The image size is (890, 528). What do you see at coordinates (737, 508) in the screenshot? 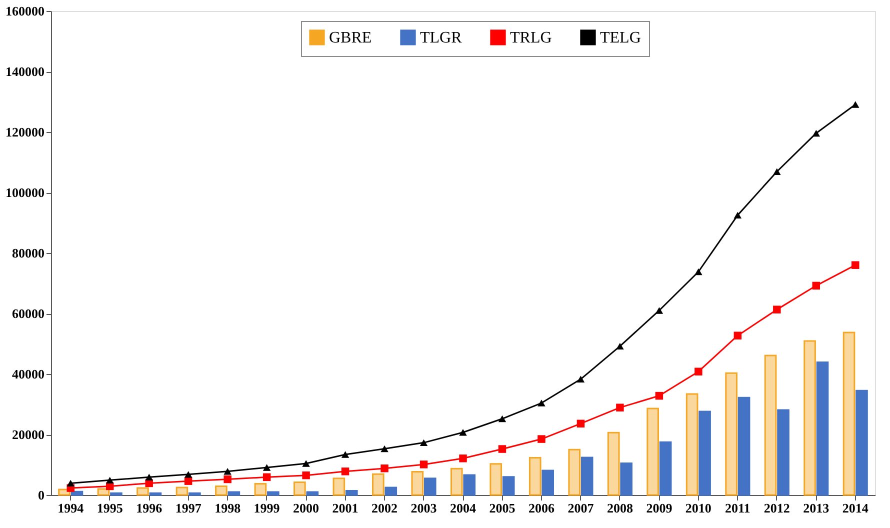
I see `x-tick-label: 2011` at bounding box center [737, 508].